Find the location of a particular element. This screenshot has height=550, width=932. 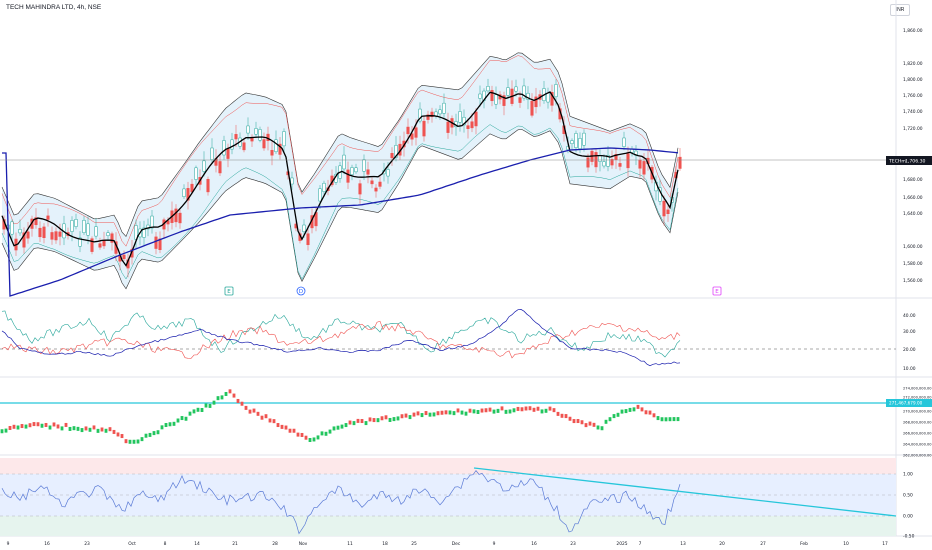

panel2-adx-line is located at coordinates (341, 338).